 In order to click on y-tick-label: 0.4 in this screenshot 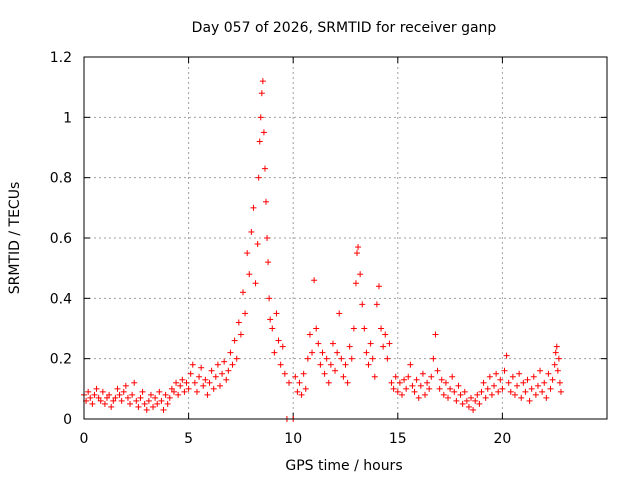, I will do `click(61, 299)`.